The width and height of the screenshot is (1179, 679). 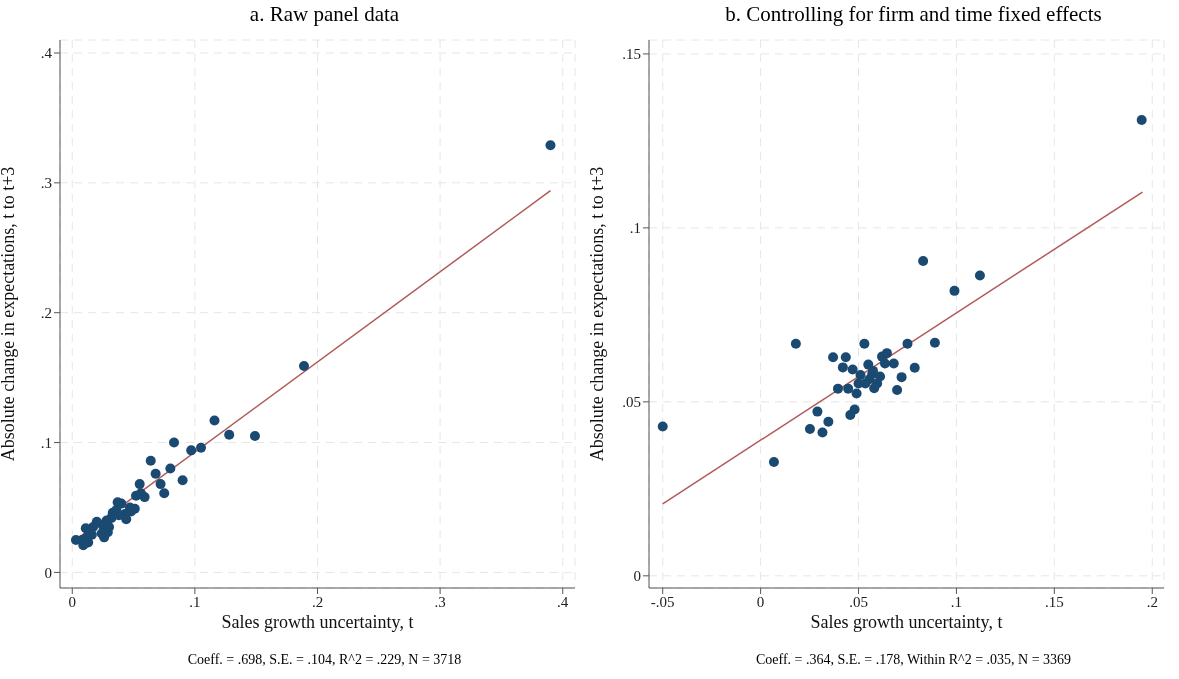 What do you see at coordinates (913, 14) in the screenshot?
I see `chart-title: b. Controlling for firm and time fixed effects` at bounding box center [913, 14].